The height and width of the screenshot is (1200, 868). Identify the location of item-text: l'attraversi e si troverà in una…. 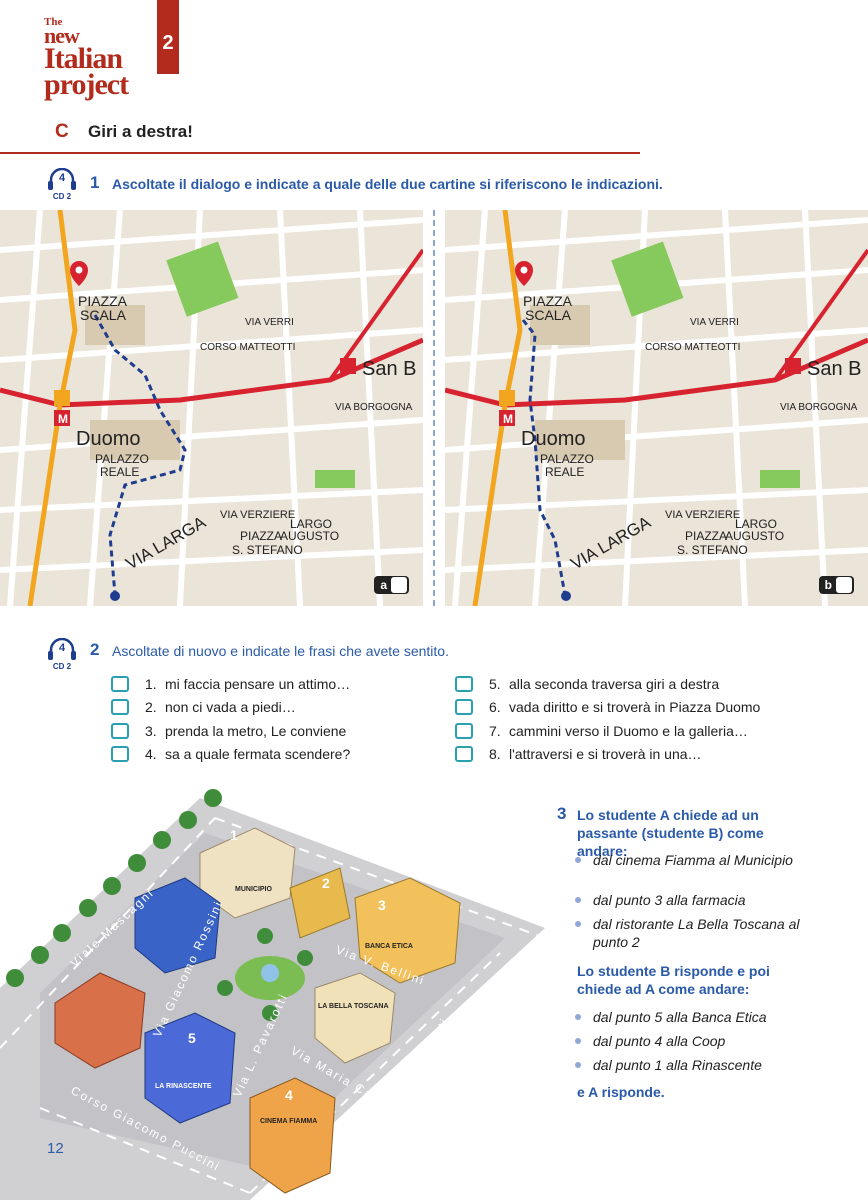
(605, 754).